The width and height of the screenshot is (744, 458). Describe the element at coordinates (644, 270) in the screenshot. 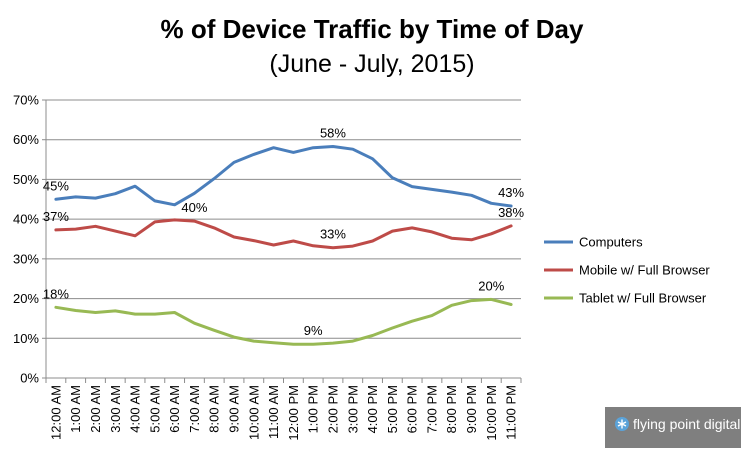

I see `legend-label: Mobile w/ Full Browser` at that location.